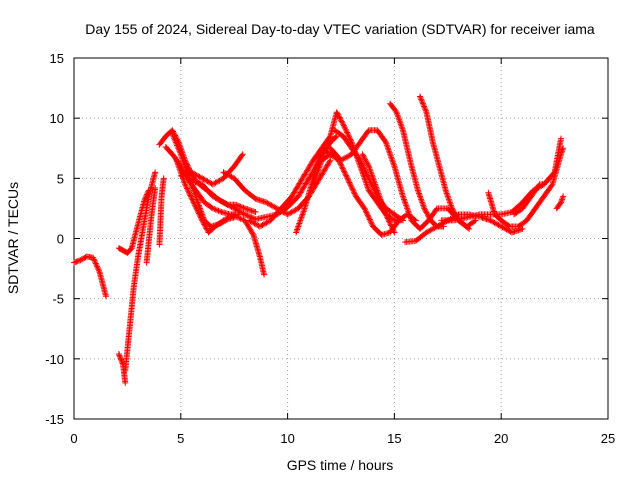 This screenshot has width=640, height=480. Describe the element at coordinates (501, 438) in the screenshot. I see `x-tick-label: 20` at that location.